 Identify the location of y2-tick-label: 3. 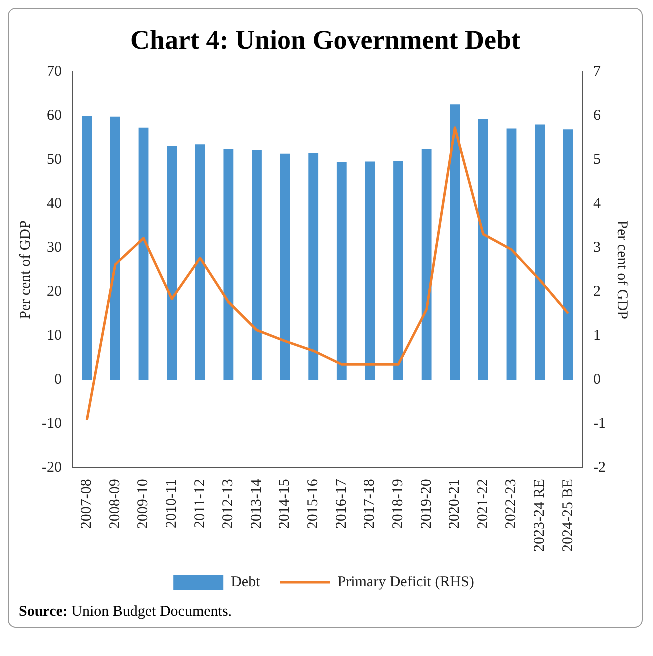
(598, 248).